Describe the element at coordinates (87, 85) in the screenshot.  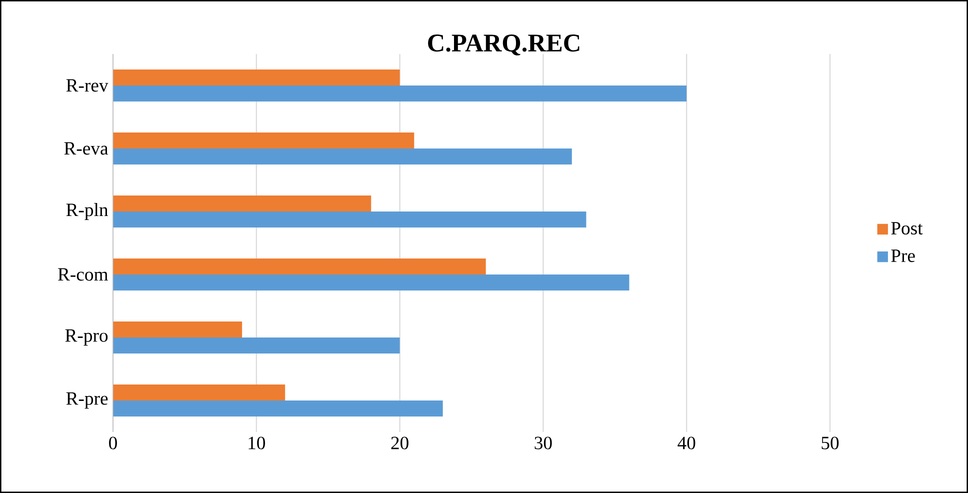
I see `y-tick-label: R-rev` at that location.